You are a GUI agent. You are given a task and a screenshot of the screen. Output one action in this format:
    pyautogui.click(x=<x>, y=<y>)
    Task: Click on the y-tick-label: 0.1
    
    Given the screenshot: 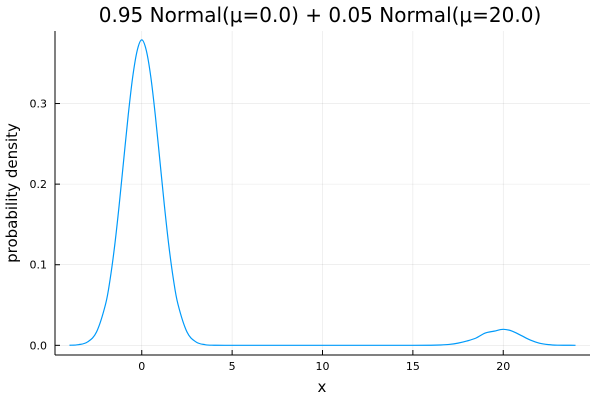 What is the action you would take?
    pyautogui.click(x=39, y=265)
    